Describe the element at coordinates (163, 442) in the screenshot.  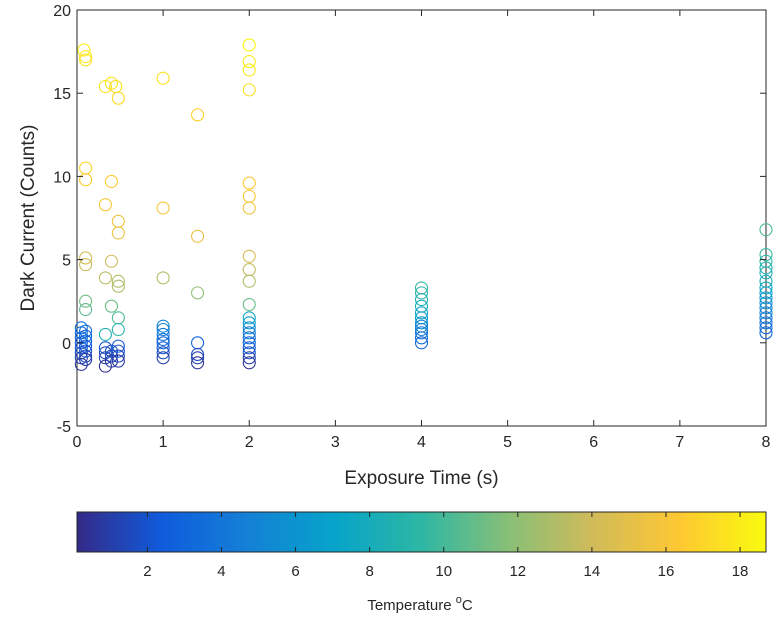
I see `x-tick-label: 1` at that location.